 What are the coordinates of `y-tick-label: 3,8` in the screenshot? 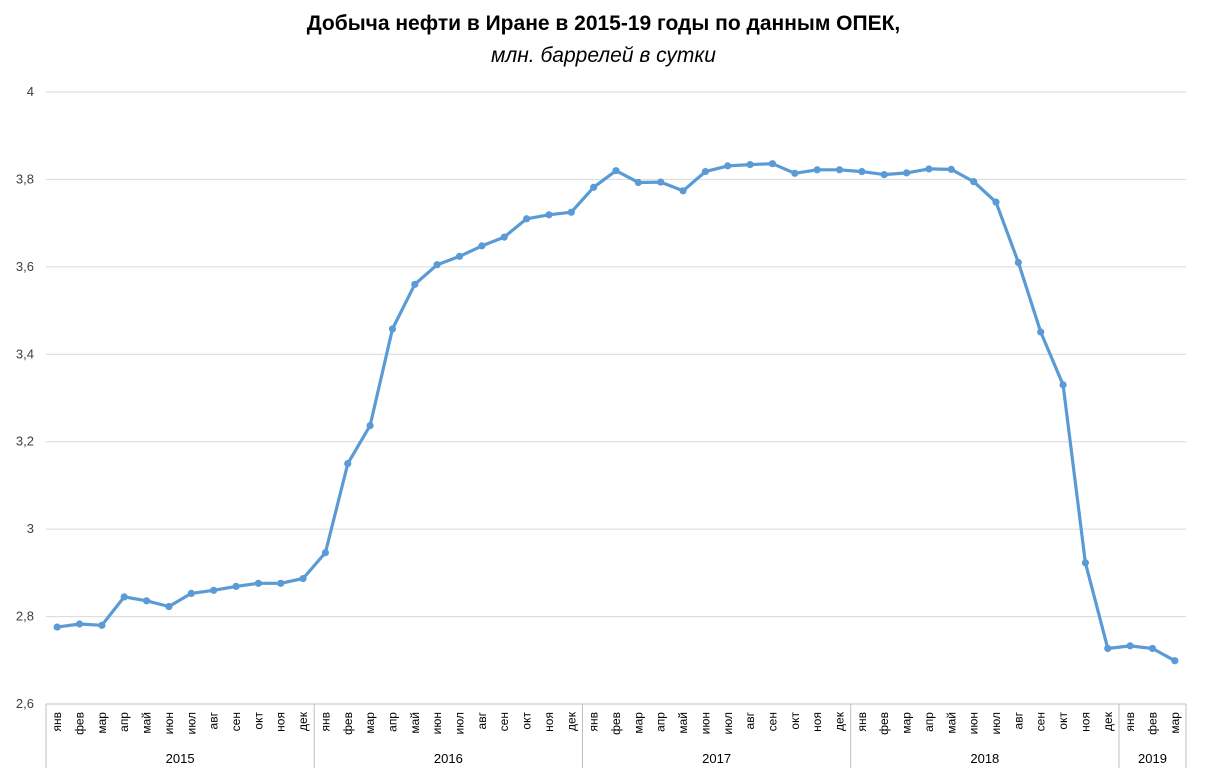 It's located at (25, 178).